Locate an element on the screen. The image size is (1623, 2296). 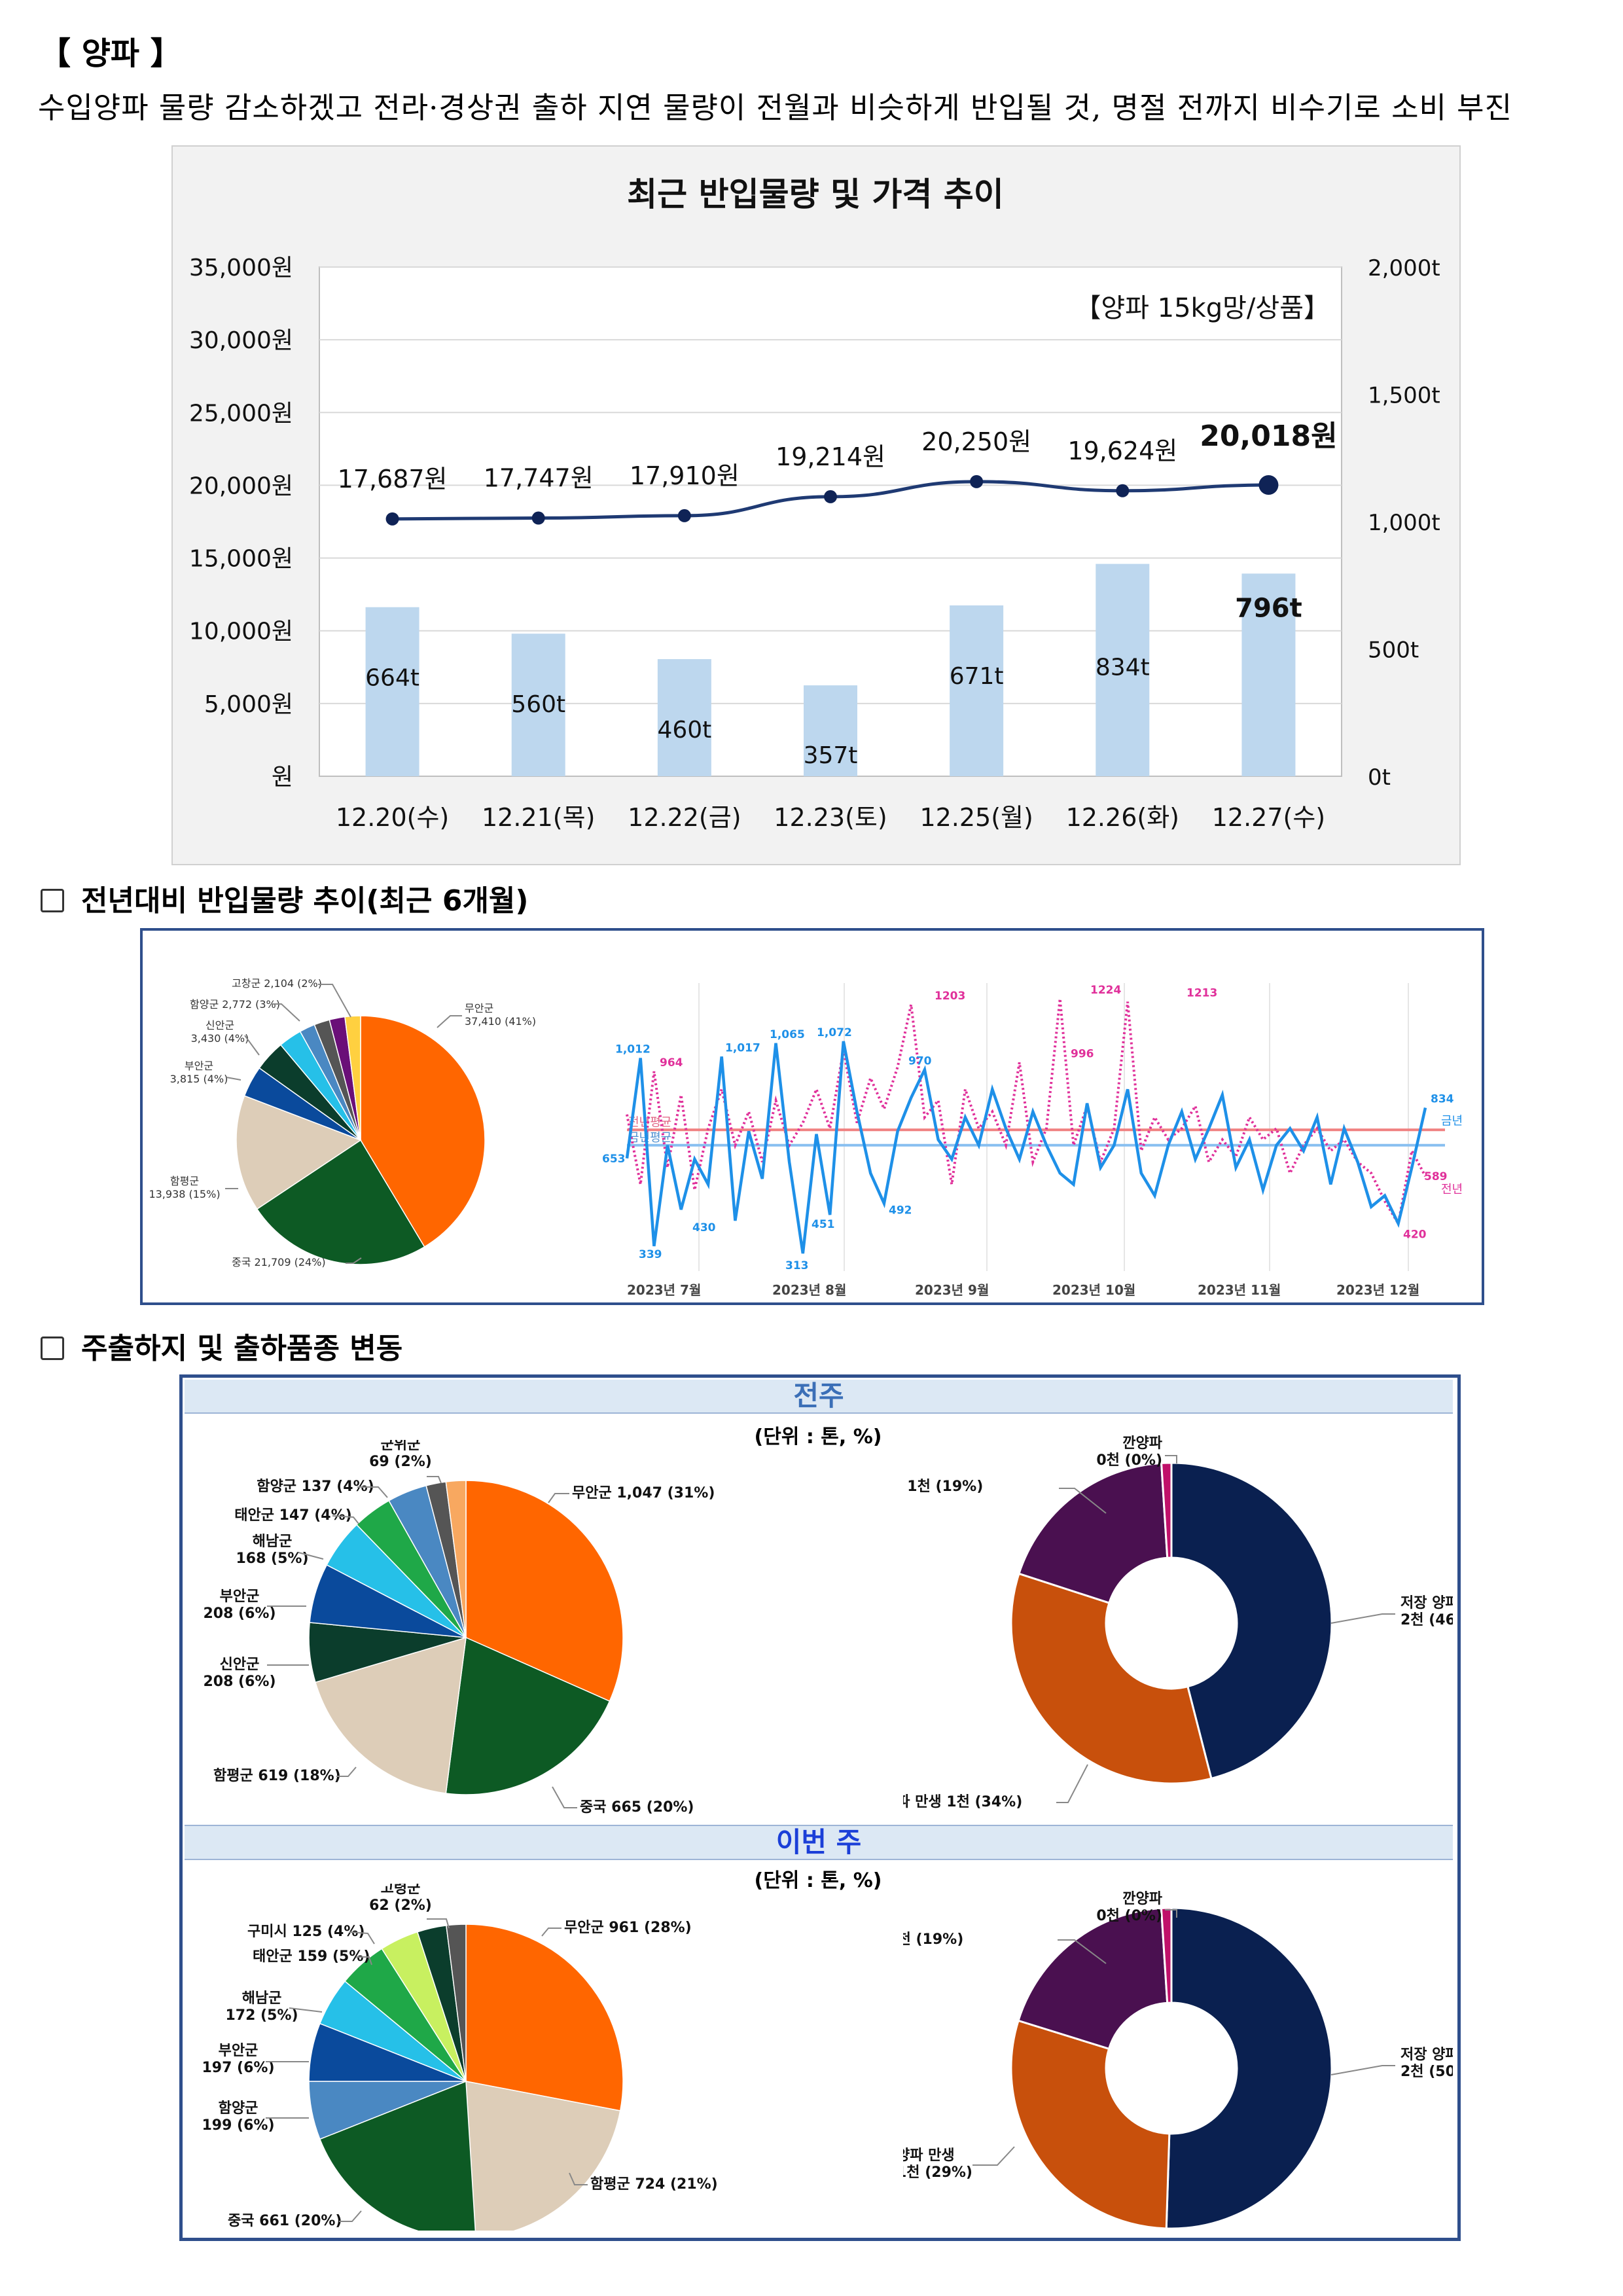
right-axis-tick-label: 500t is located at coordinates (1394, 650).